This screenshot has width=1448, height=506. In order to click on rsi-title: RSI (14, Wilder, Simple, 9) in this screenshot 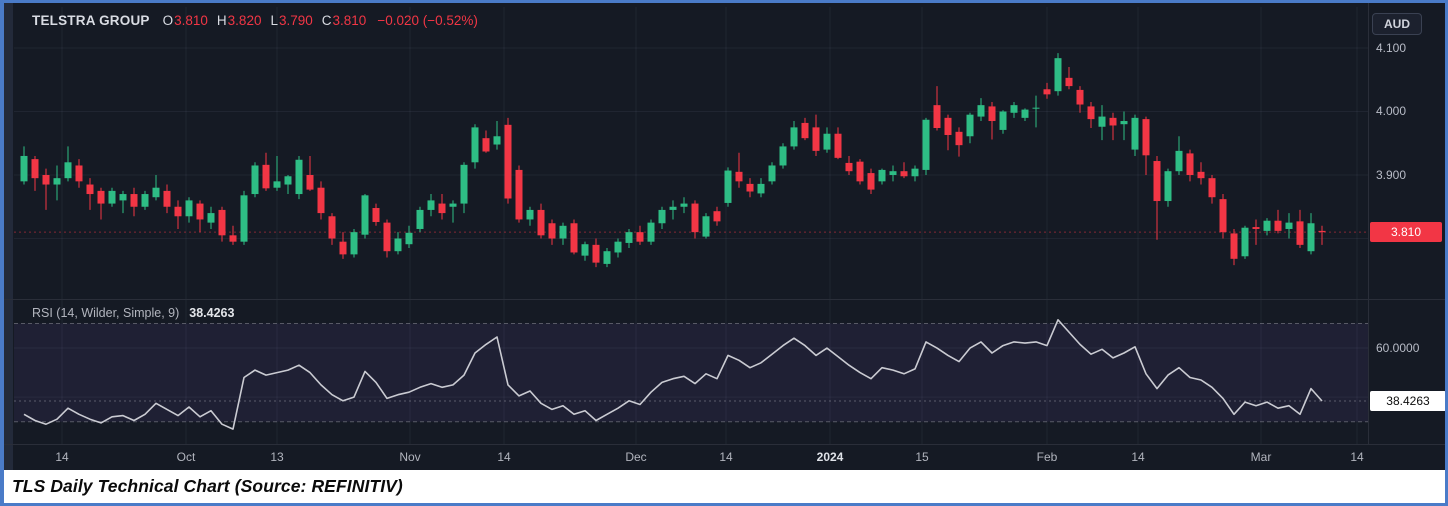, I will do `click(106, 313)`.